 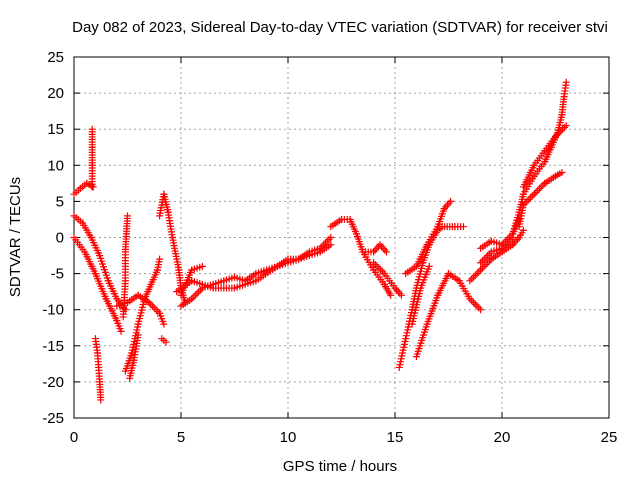 What do you see at coordinates (181, 437) in the screenshot?
I see `x-tick-label: 5` at bounding box center [181, 437].